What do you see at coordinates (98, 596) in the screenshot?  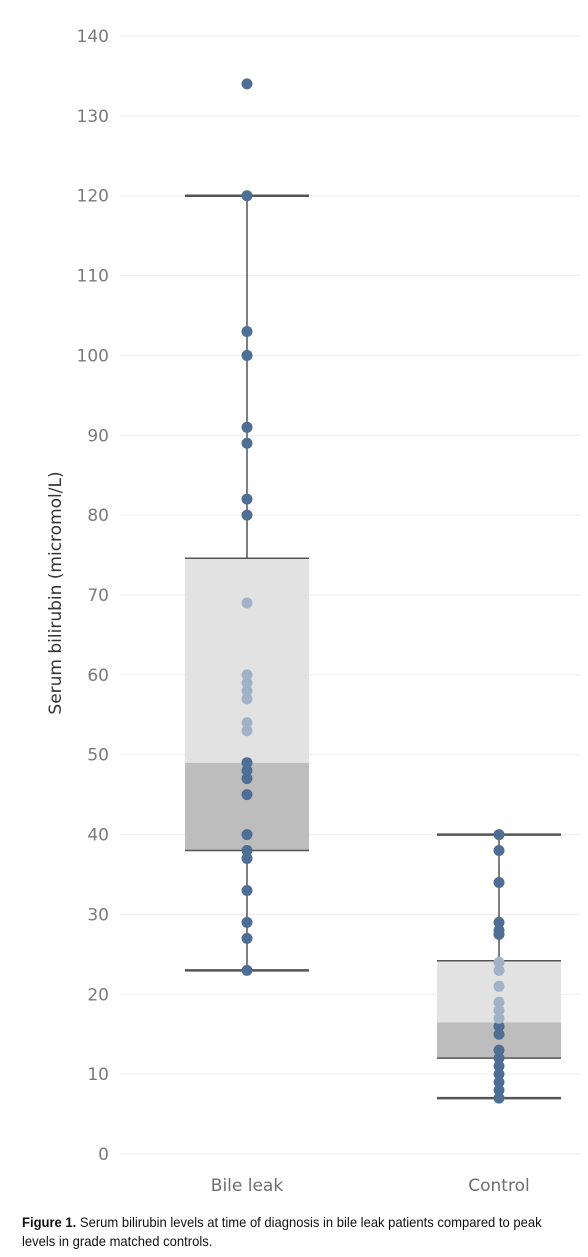 I see `y-tick-70: 70` at bounding box center [98, 596].